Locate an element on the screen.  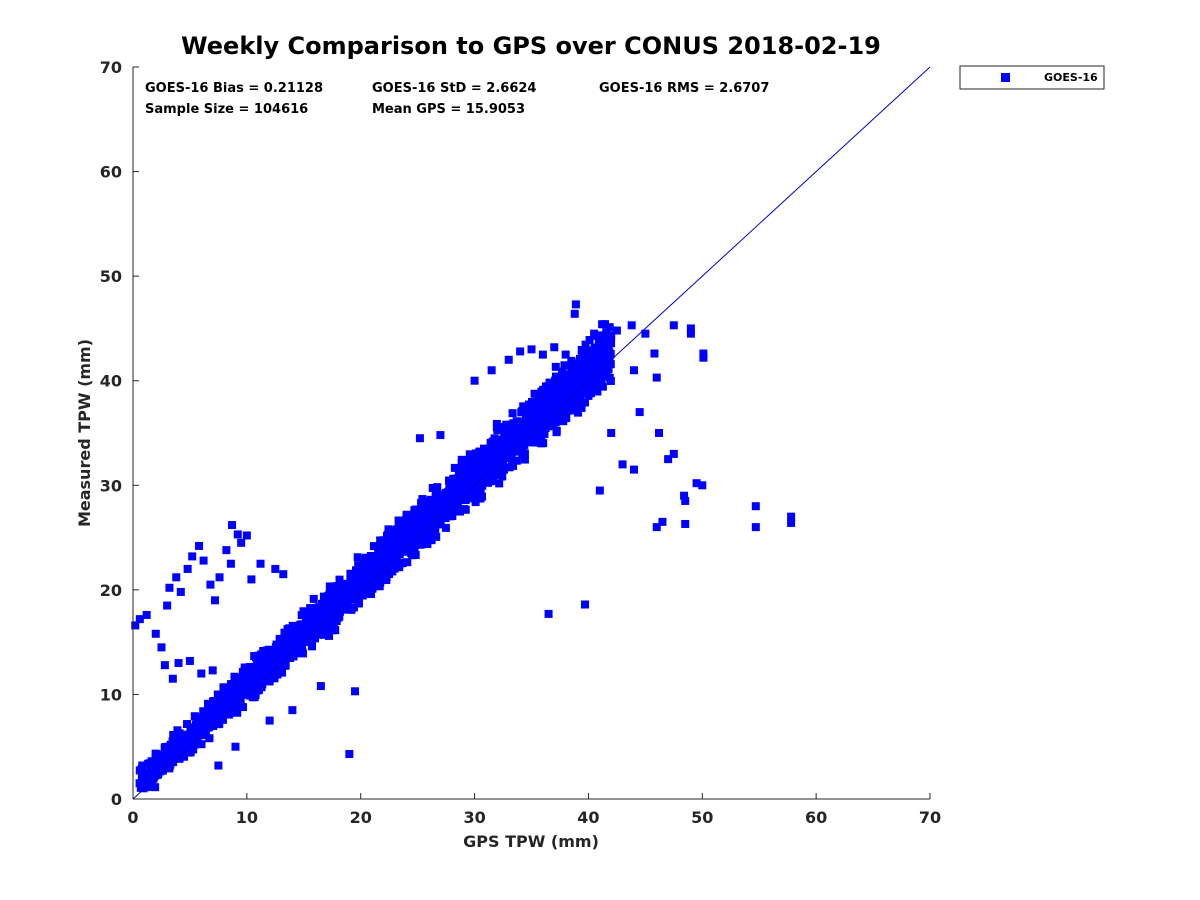
y-tick-label-0: 0 is located at coordinates (116, 799).